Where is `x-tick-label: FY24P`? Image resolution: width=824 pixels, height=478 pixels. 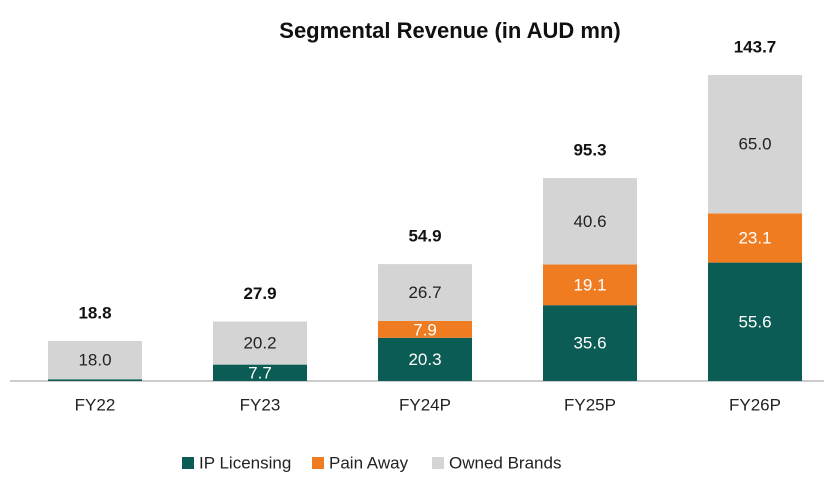
x-tick-label: FY24P is located at coordinates (425, 404).